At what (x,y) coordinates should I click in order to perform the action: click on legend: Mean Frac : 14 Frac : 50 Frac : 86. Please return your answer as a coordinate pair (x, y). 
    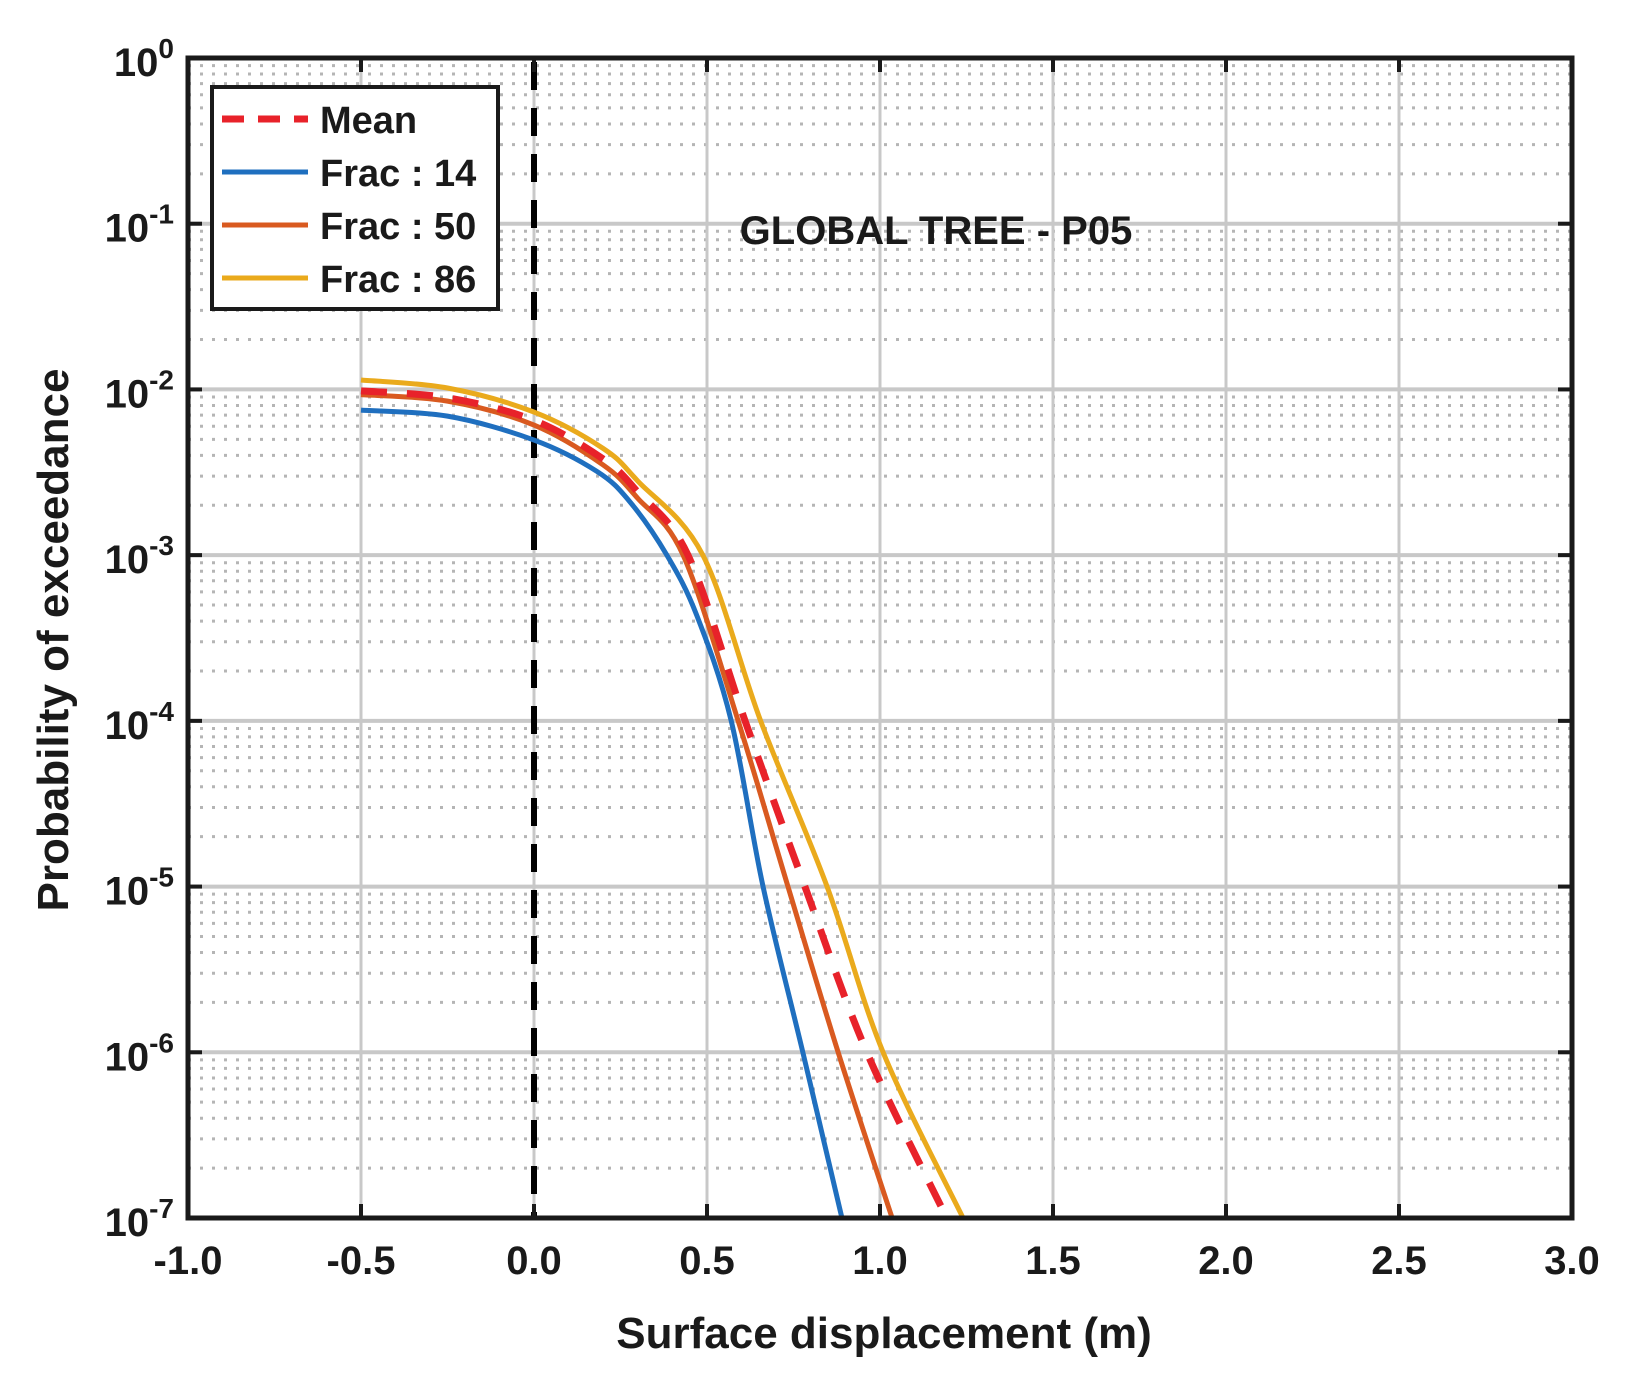
    Looking at the image, I should click on (355, 198).